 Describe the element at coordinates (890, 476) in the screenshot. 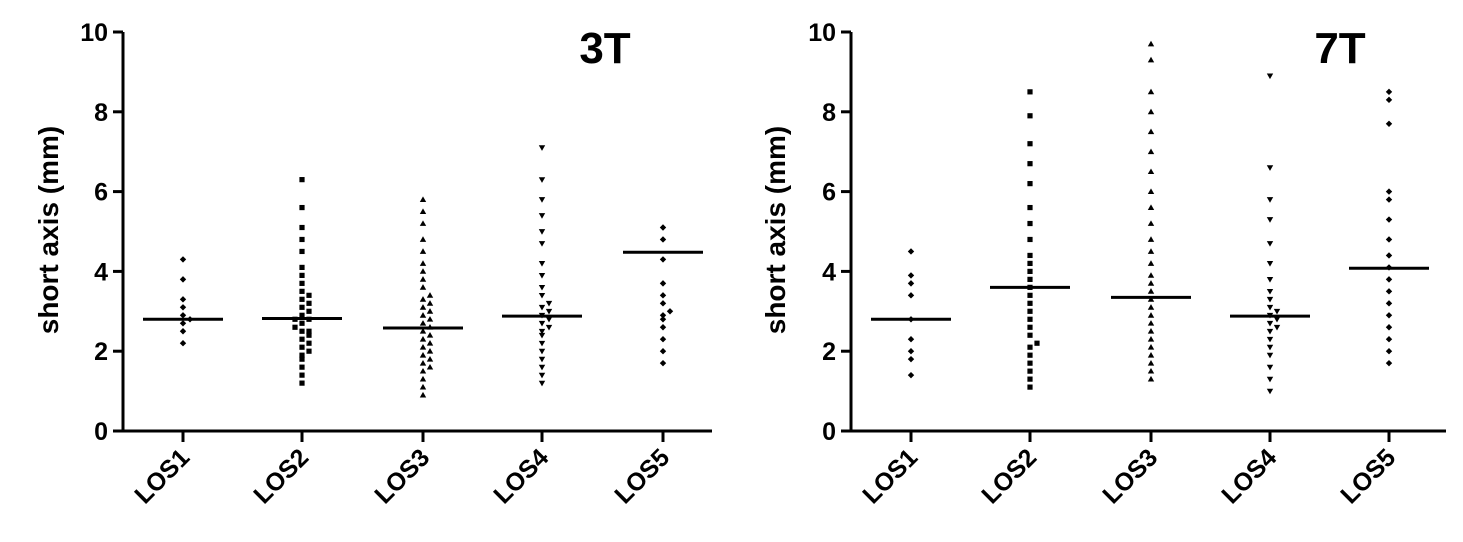

I see `x-tick-label: LOS1` at that location.